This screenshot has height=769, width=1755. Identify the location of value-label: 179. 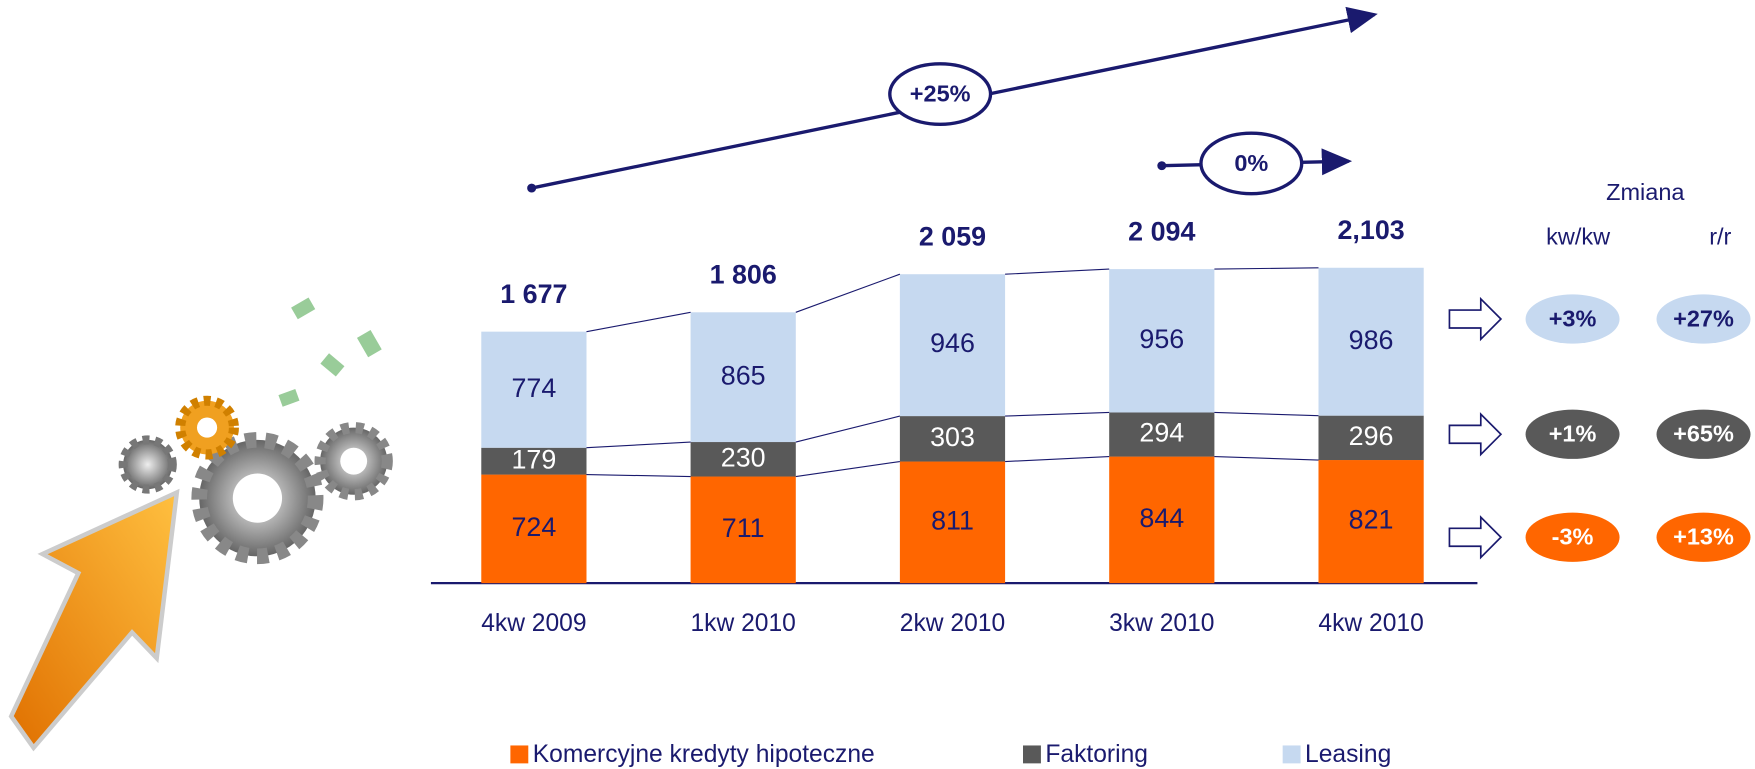
(533, 459).